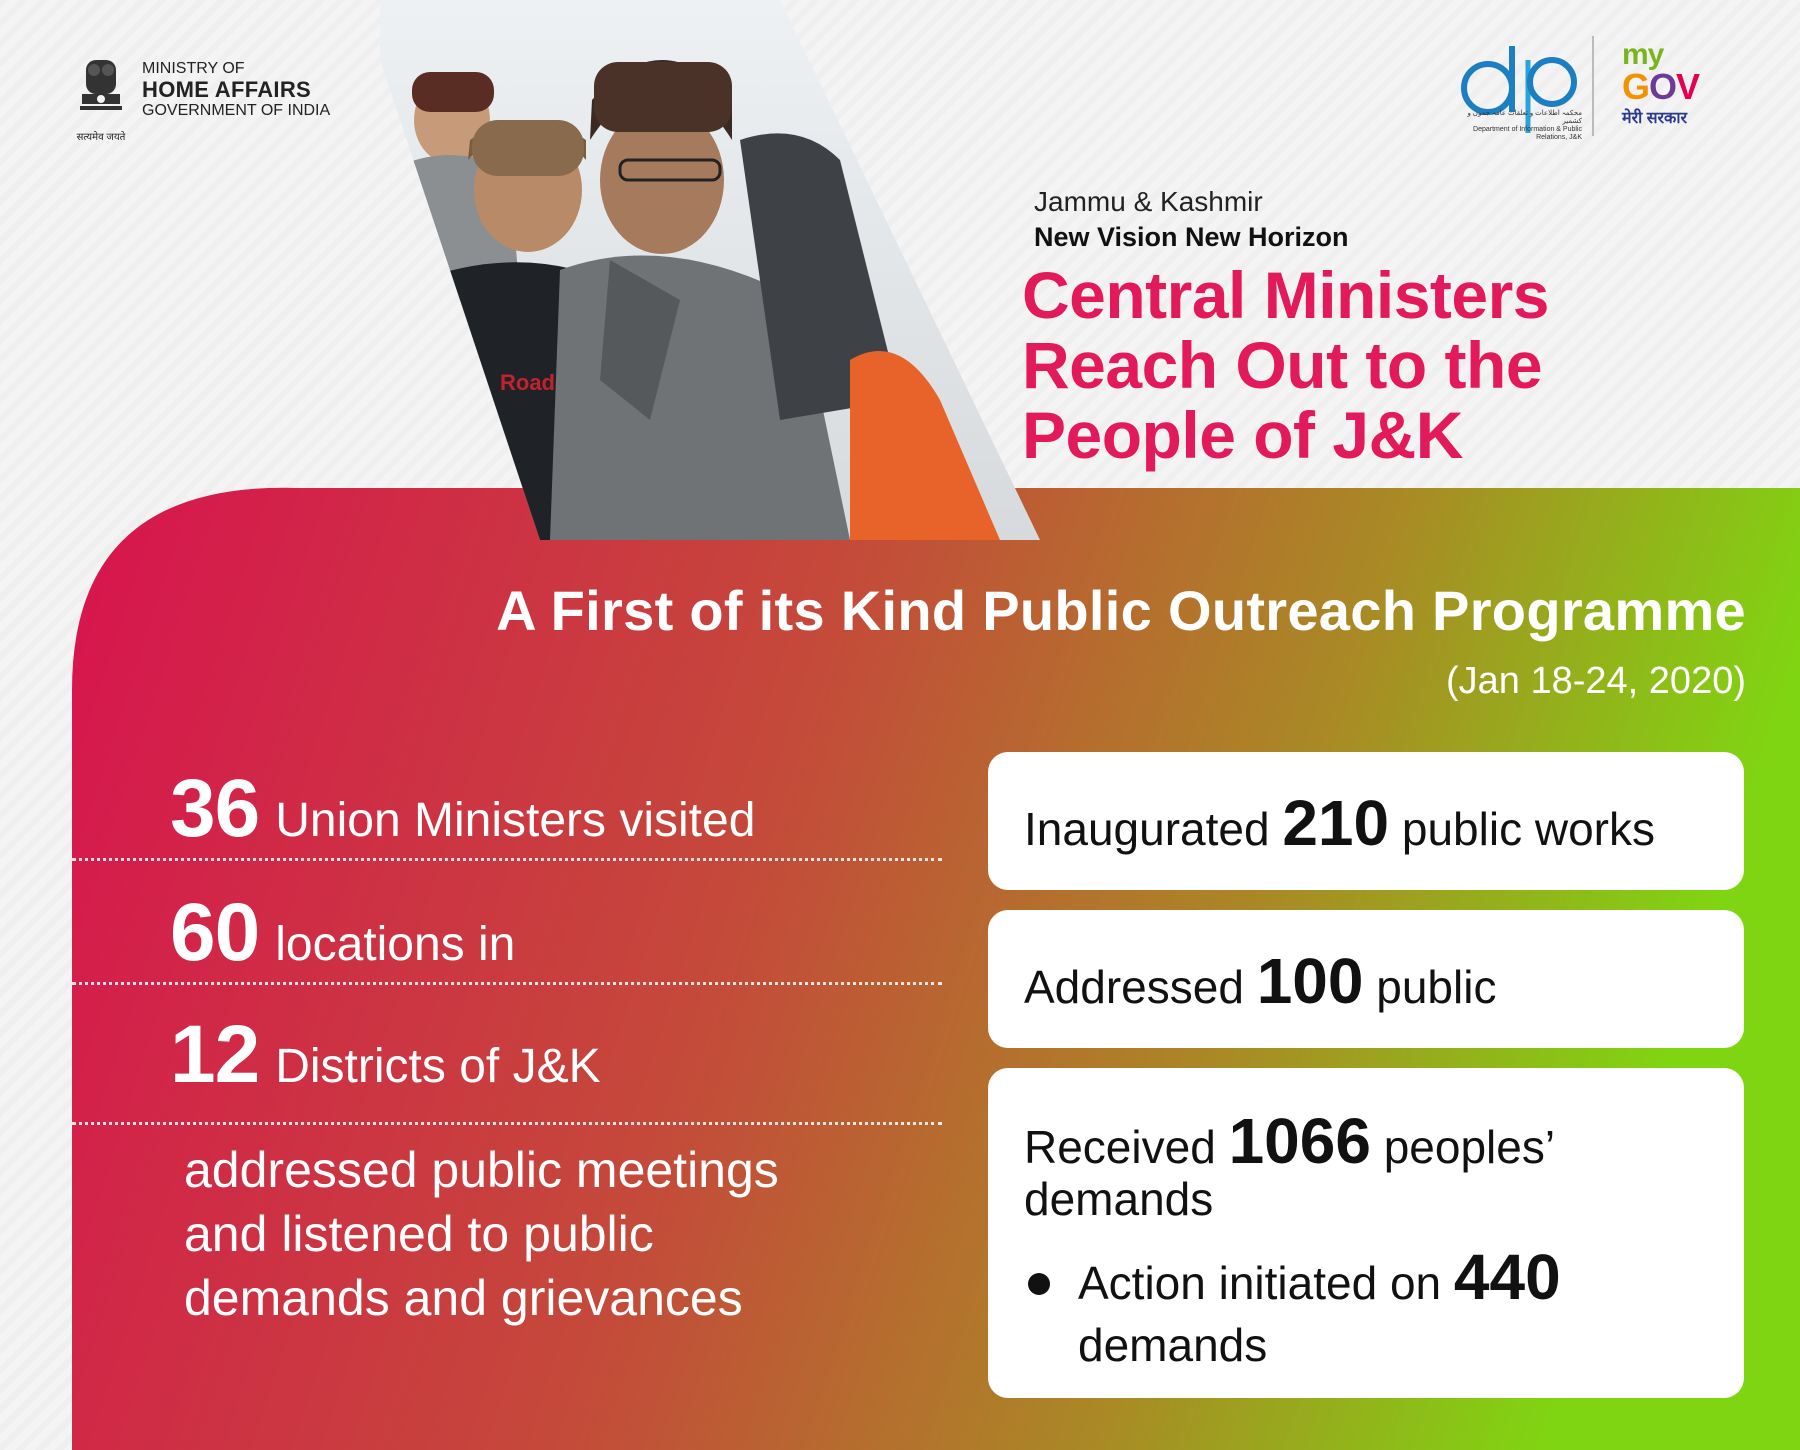  I want to click on headline-line3: People of J&K, so click(1242, 435).